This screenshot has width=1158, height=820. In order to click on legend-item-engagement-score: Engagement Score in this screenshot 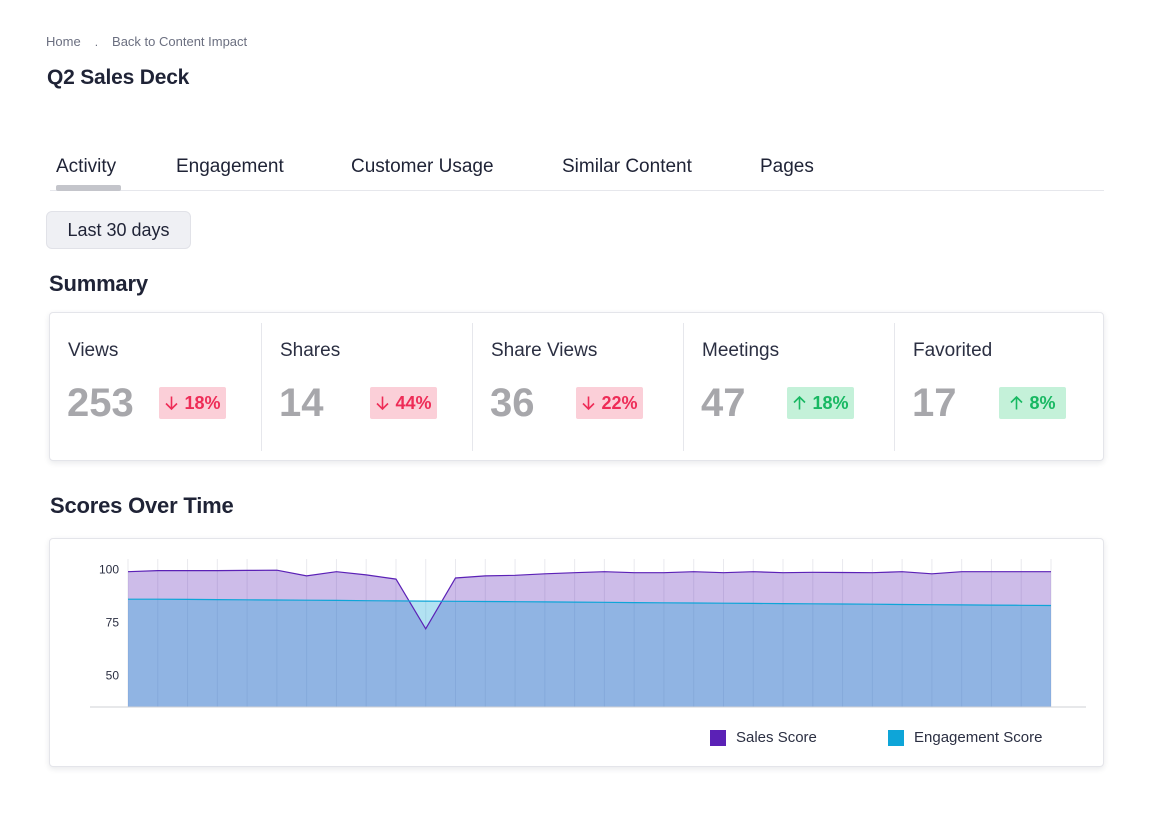, I will do `click(965, 737)`.